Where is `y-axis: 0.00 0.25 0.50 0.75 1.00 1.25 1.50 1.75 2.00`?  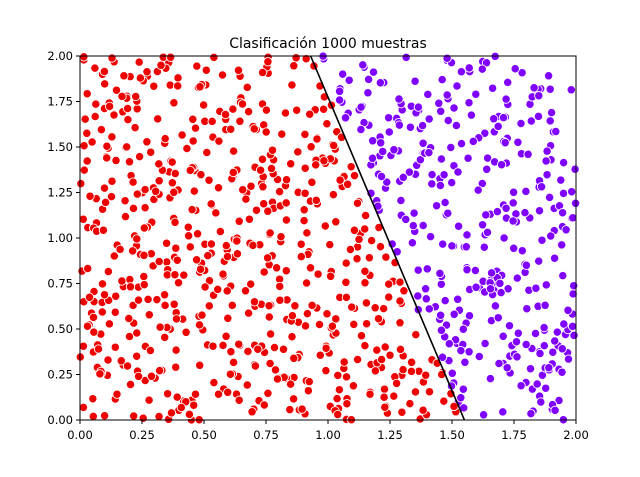 y-axis: 0.00 0.25 0.50 0.75 1.00 1.25 1.50 1.75 2.00 is located at coordinates (63, 238).